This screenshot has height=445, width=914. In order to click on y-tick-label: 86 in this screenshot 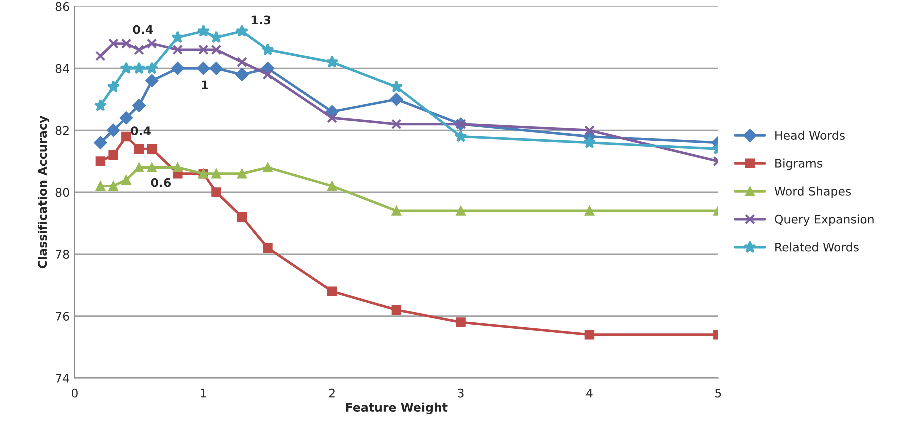, I will do `click(63, 7)`.